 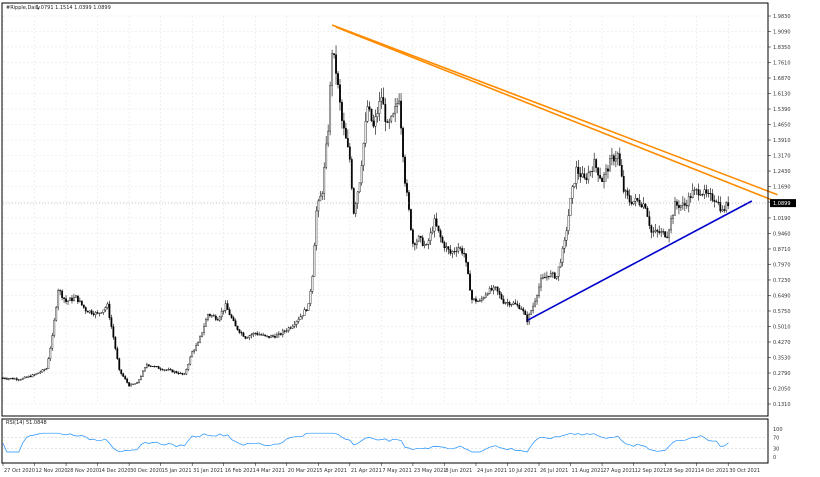 I want to click on time-tick-label: 15 Jan 2021, so click(x=177, y=471).